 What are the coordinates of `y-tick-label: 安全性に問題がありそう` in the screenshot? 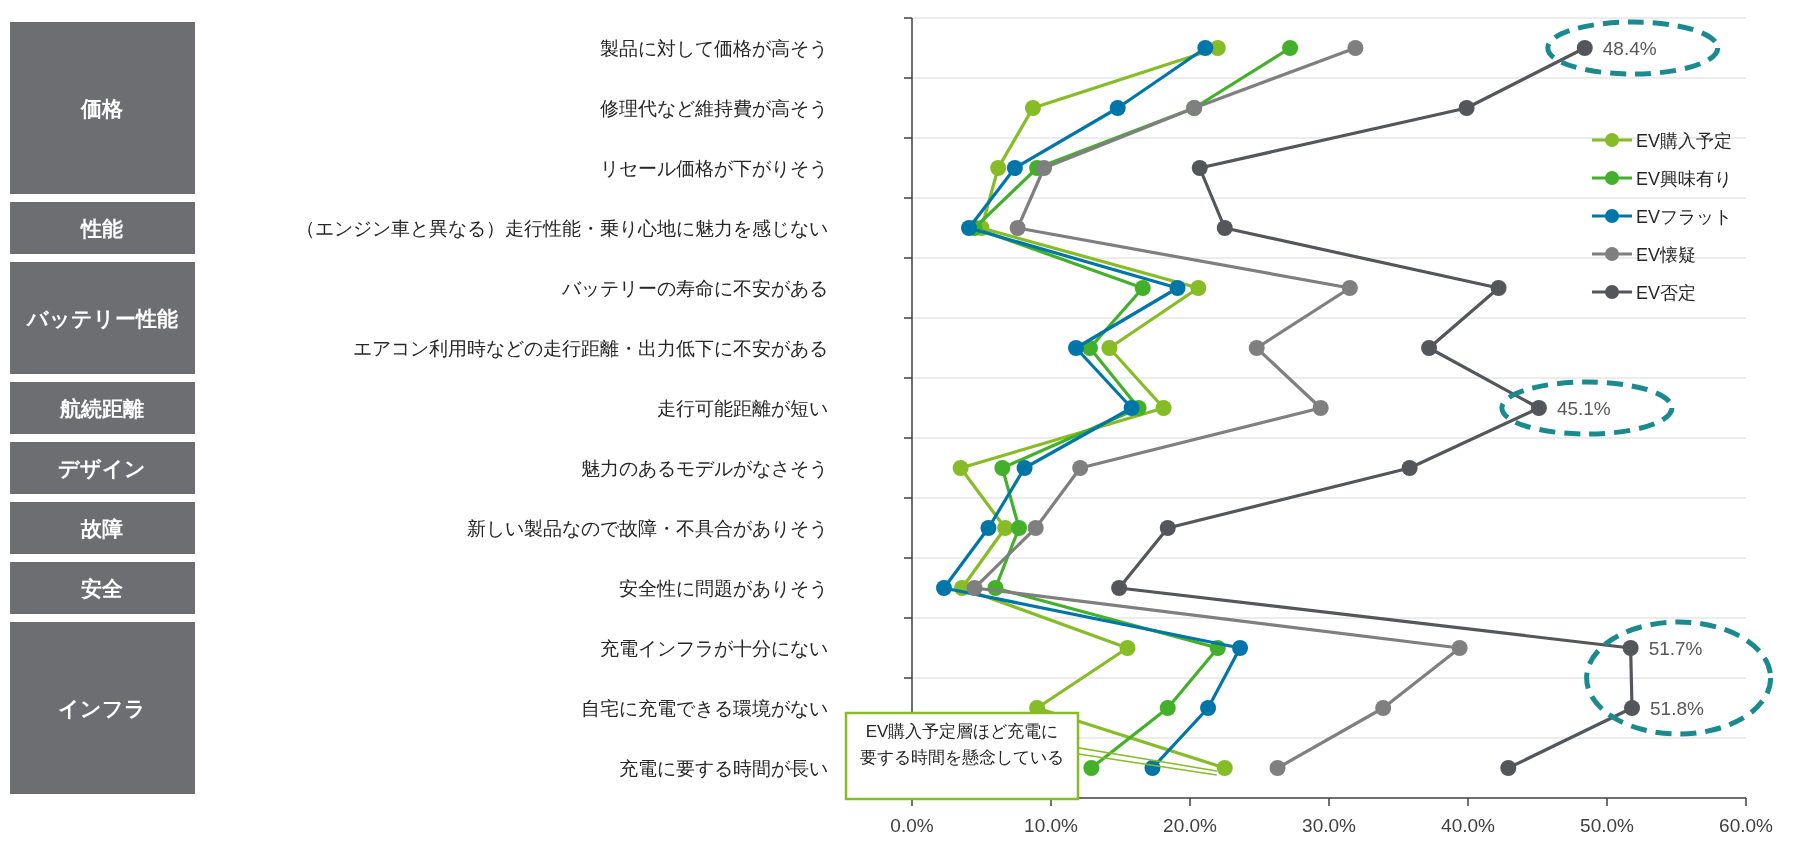 It's located at (723, 588).